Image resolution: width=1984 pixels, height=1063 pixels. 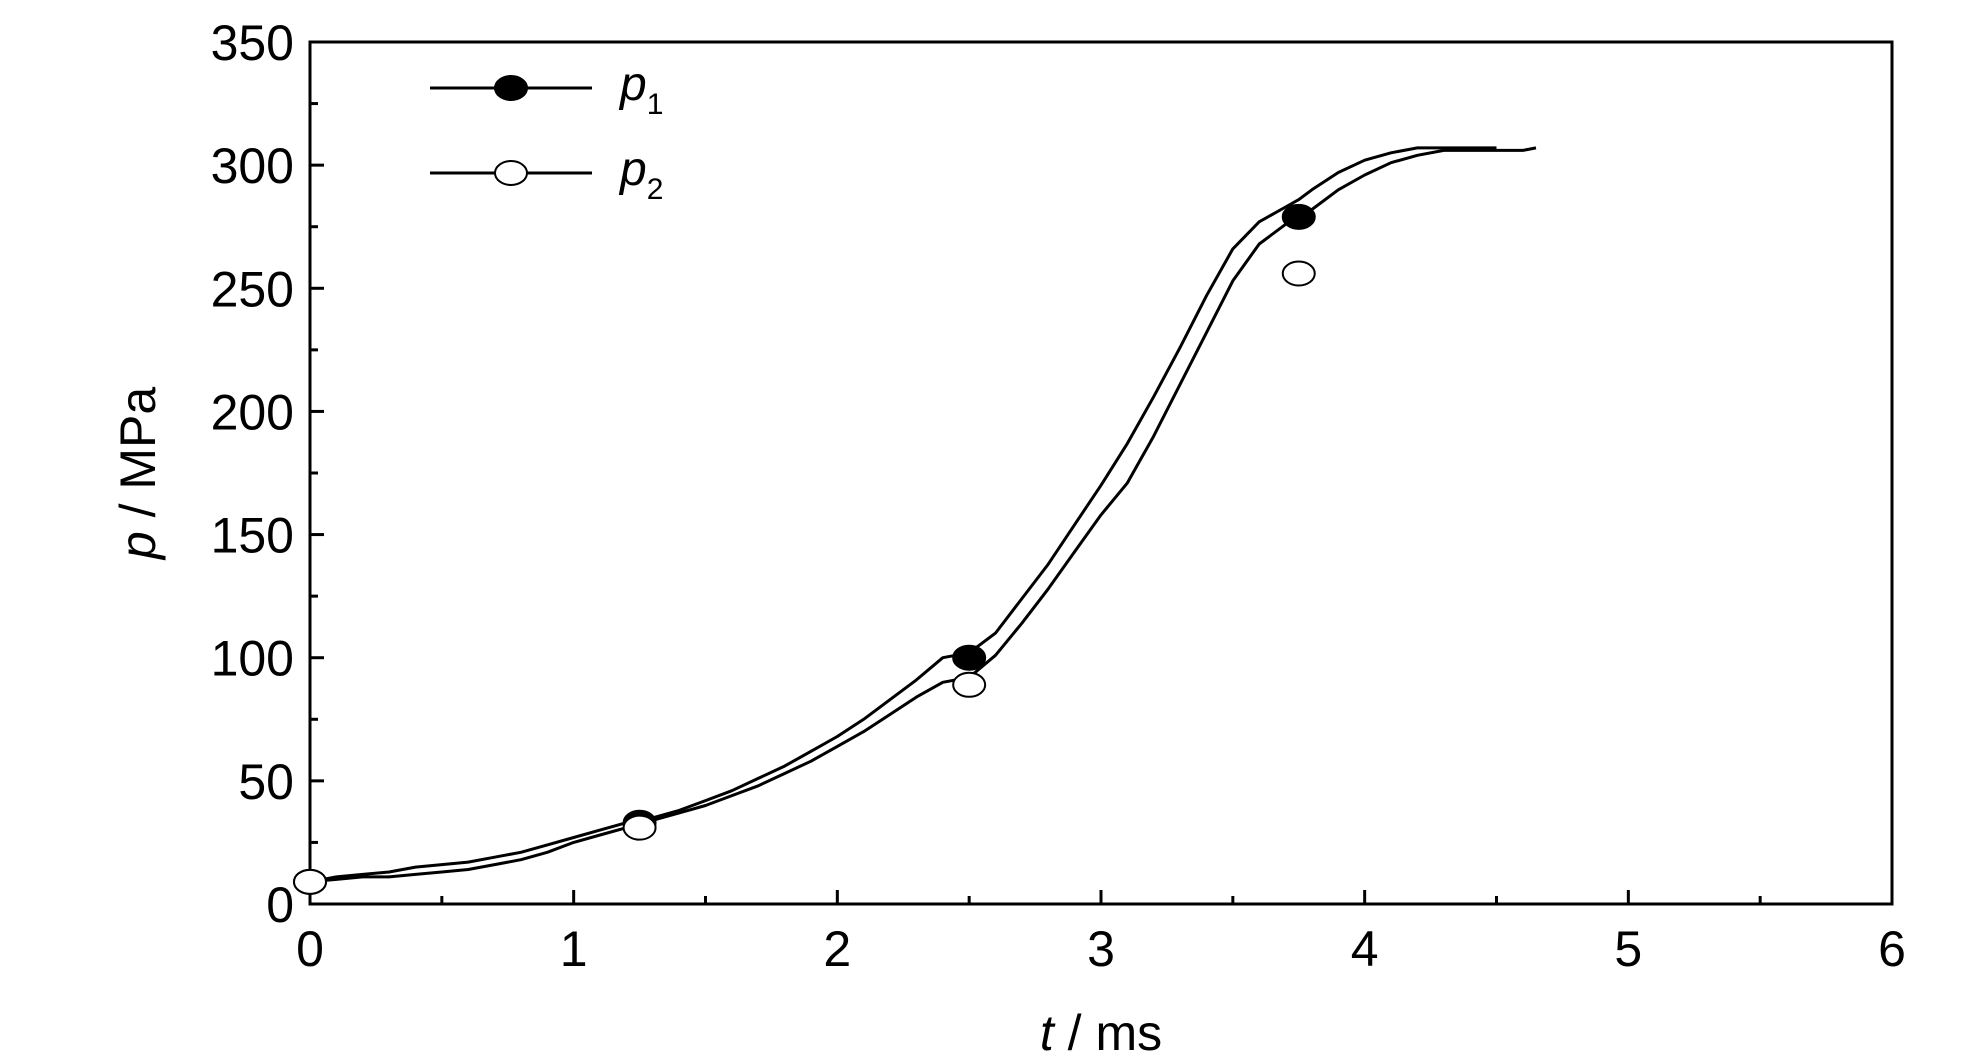 What do you see at coordinates (632, 169) in the screenshot?
I see `legend-label-p2-var: p` at bounding box center [632, 169].